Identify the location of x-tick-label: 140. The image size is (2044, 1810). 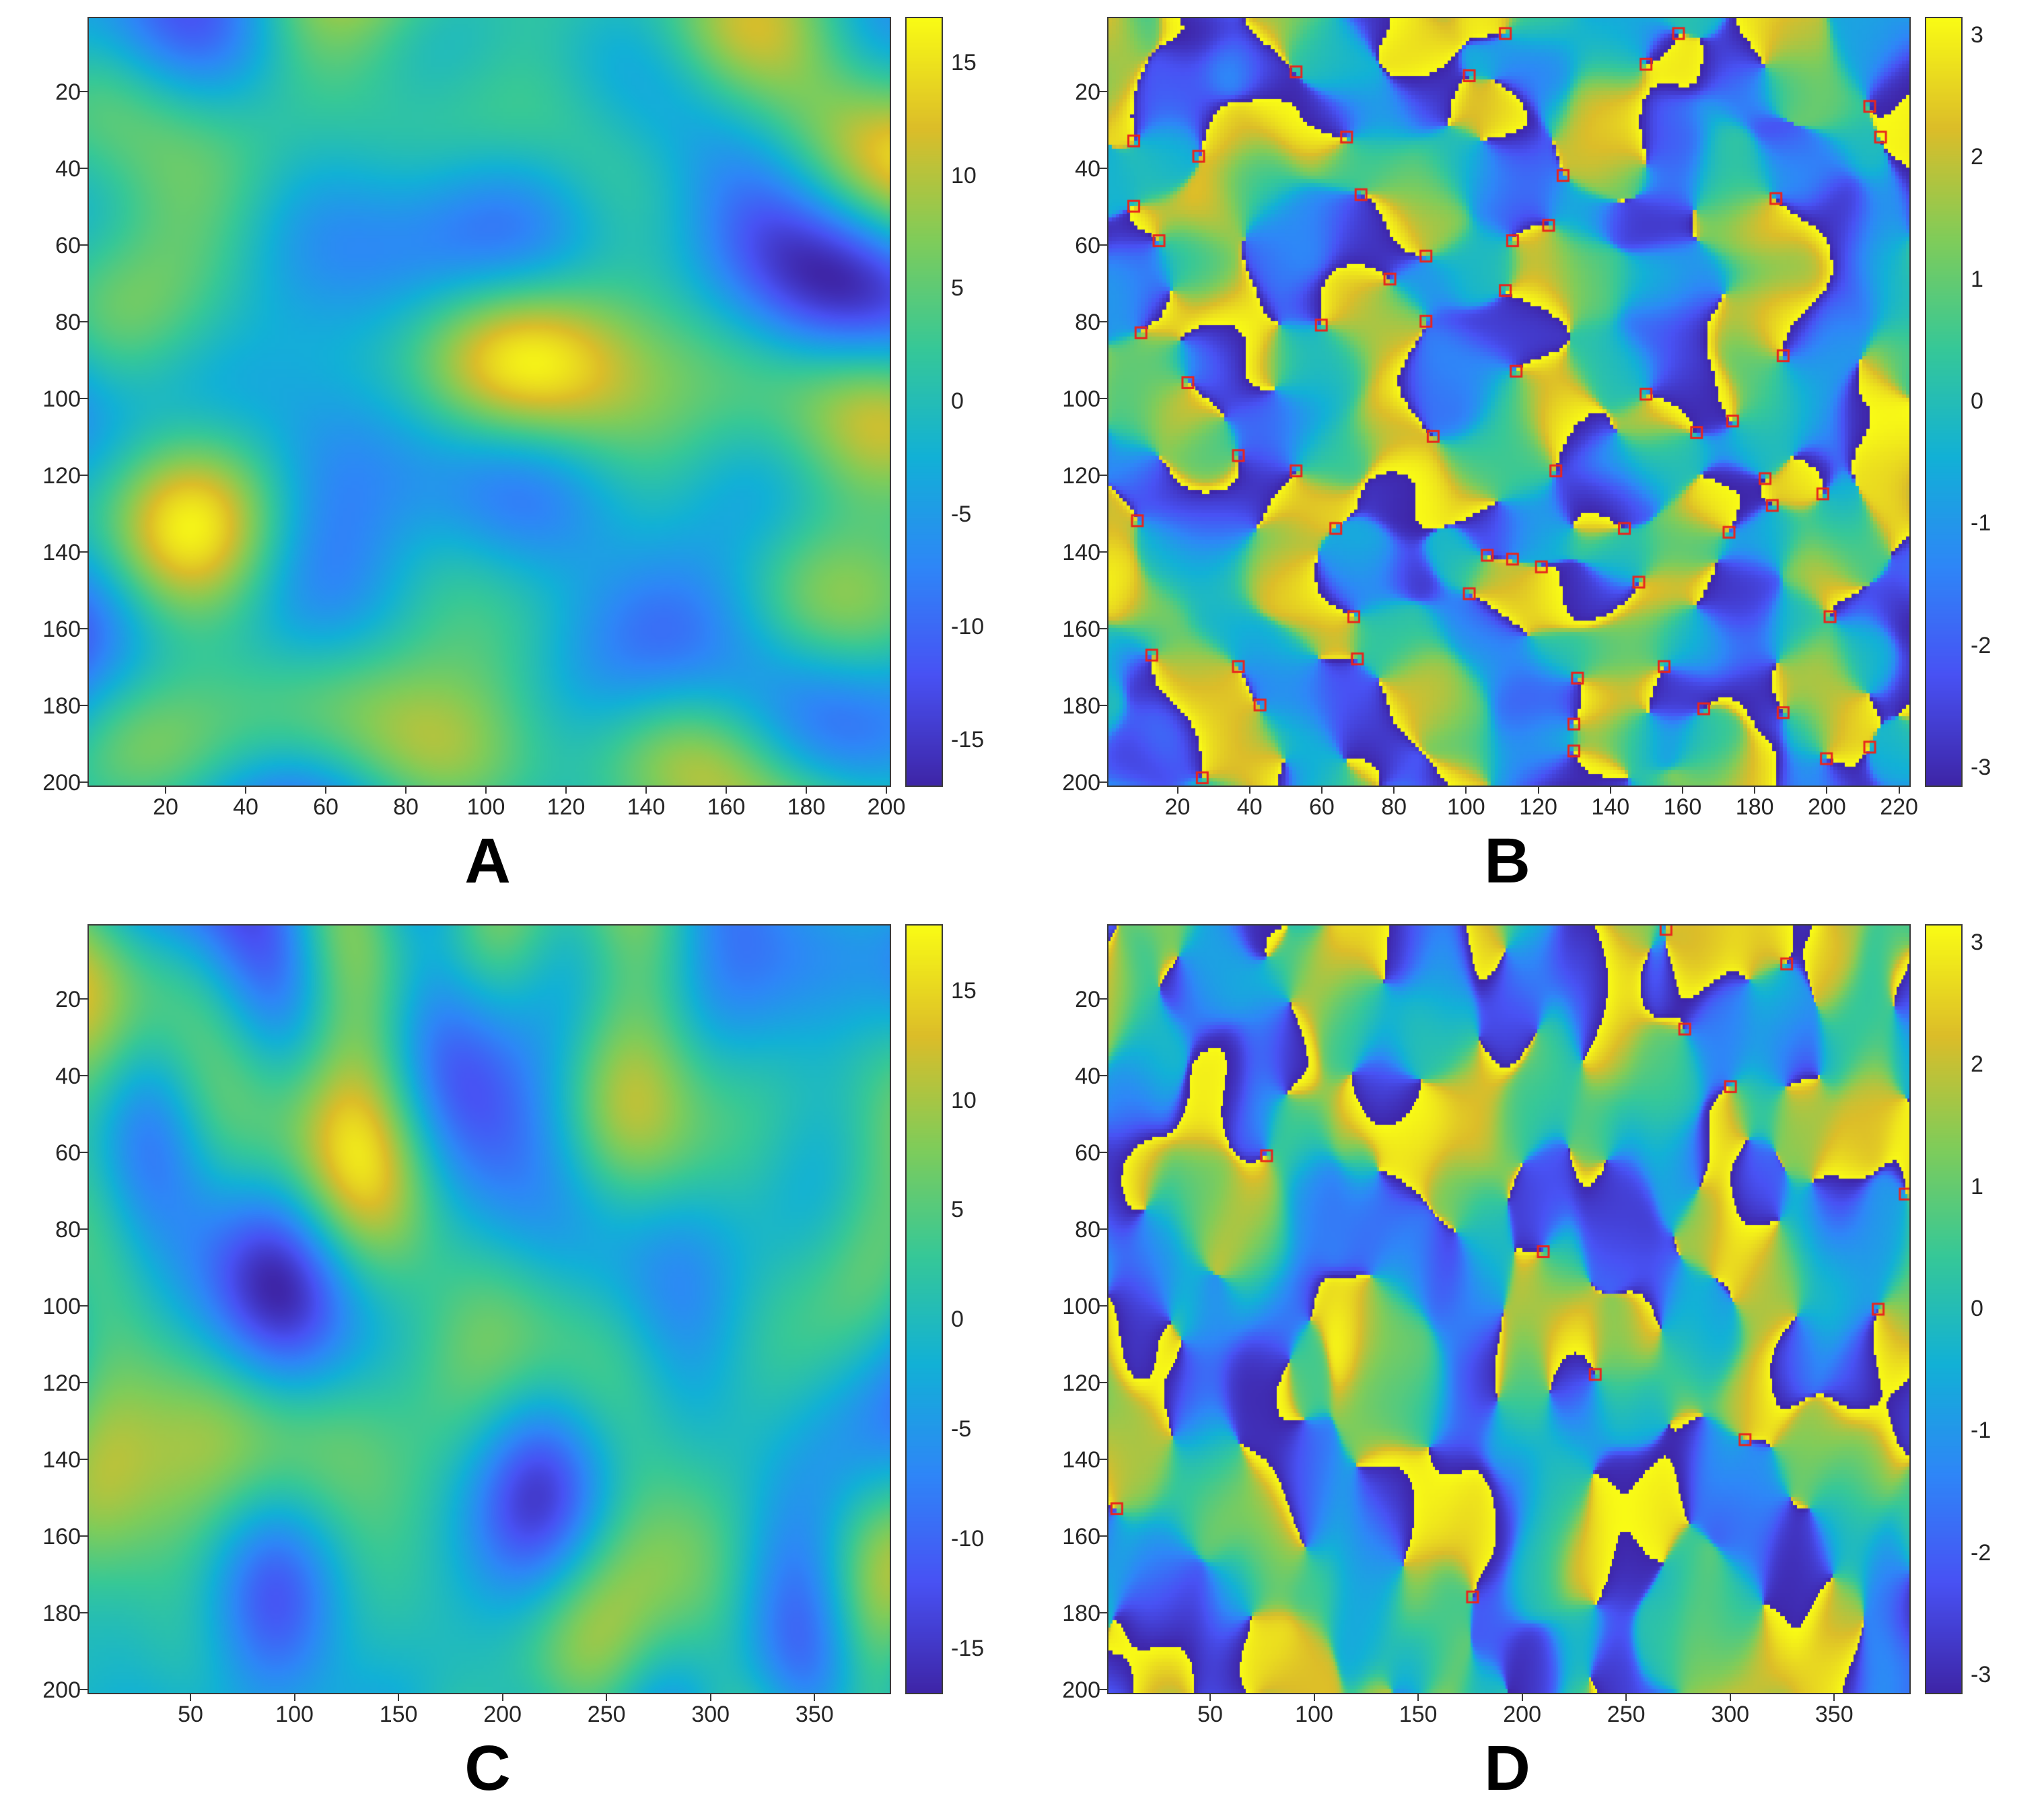
(1610, 807).